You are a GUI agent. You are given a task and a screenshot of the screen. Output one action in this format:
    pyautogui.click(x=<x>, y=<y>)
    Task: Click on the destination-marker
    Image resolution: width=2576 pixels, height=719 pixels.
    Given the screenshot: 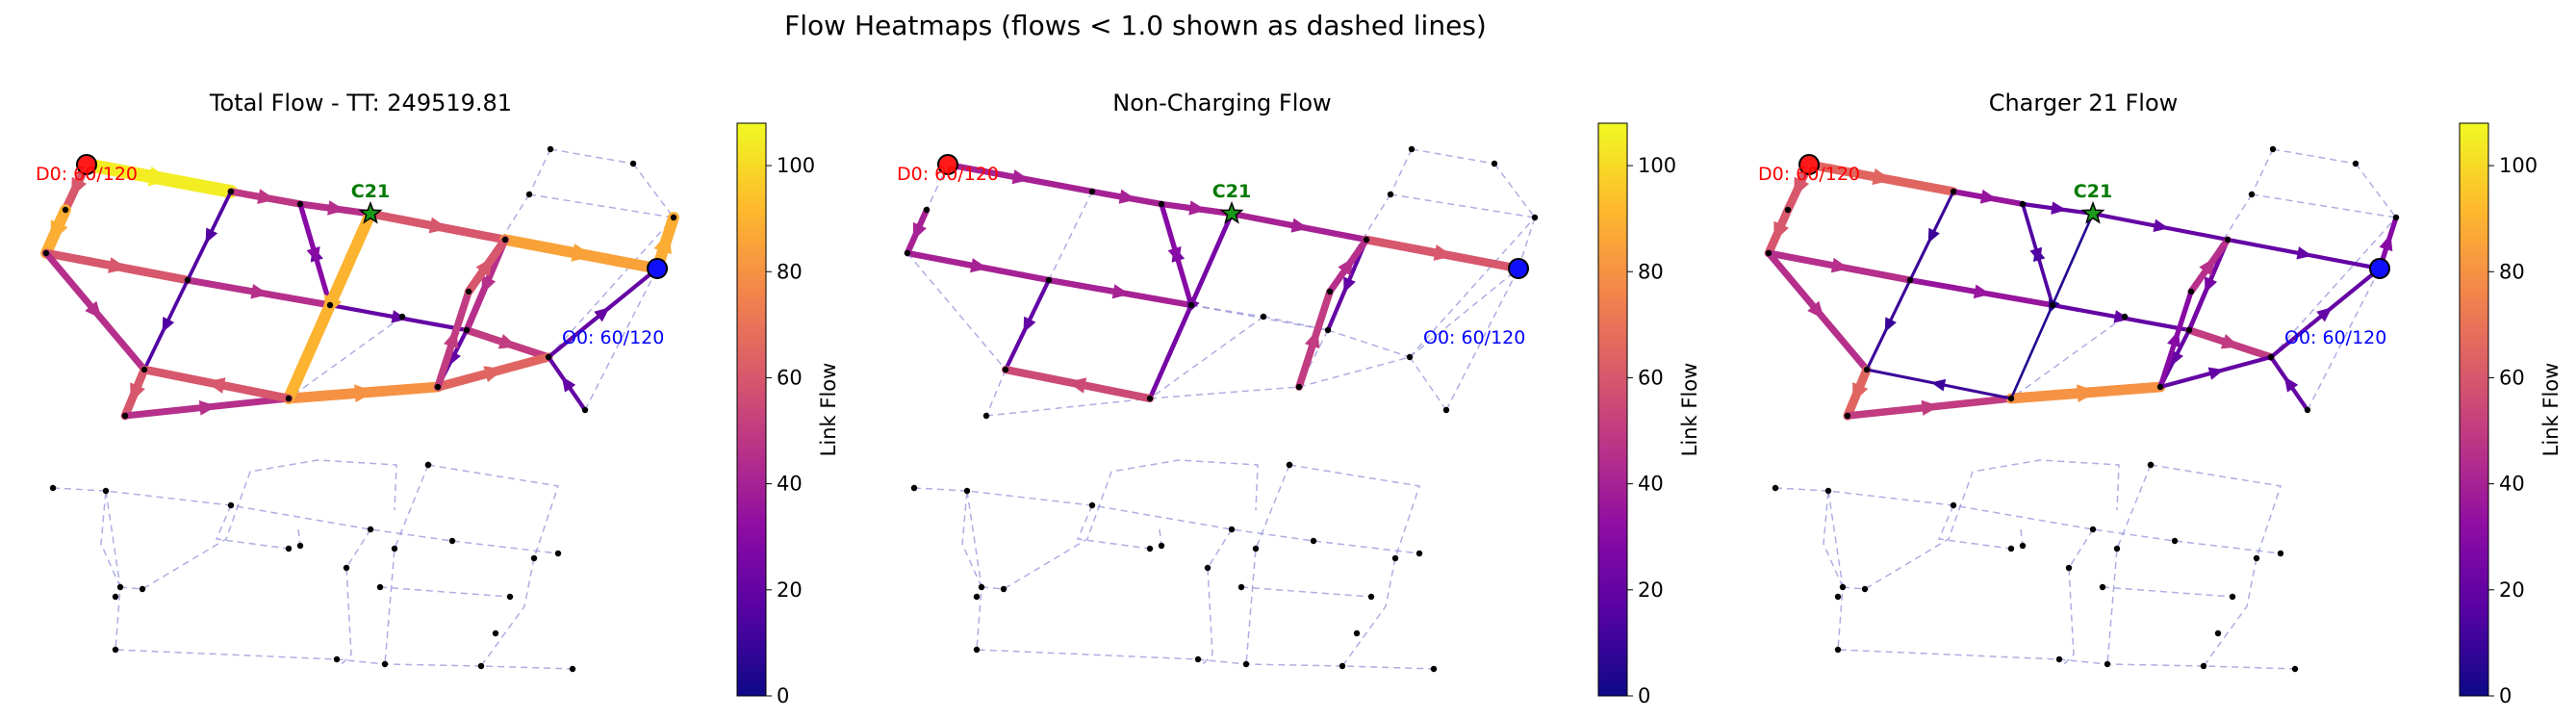 What is the action you would take?
    pyautogui.click(x=1809, y=164)
    